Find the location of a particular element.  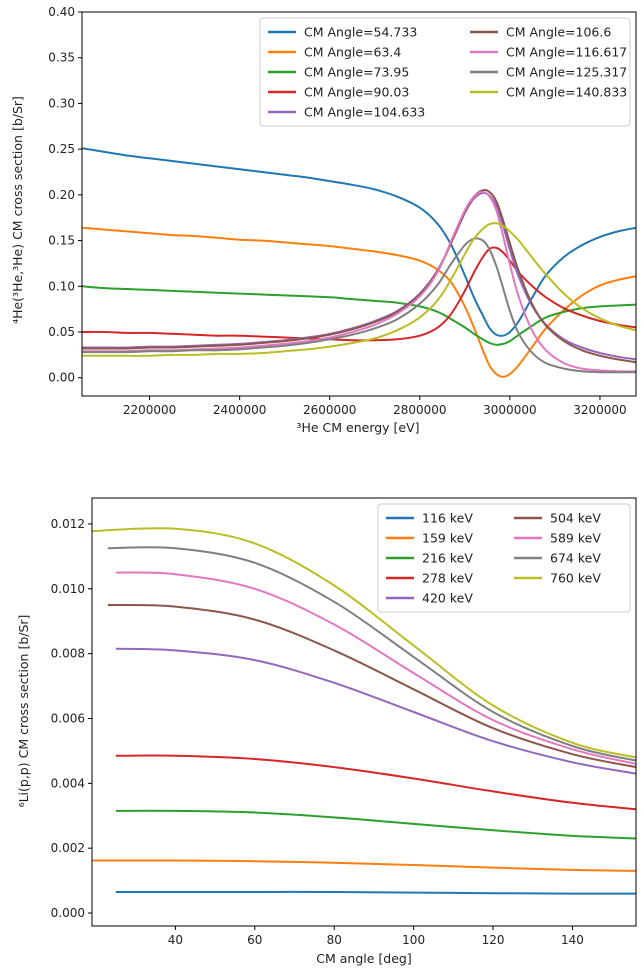

series-line-116-kev is located at coordinates (375, 892).